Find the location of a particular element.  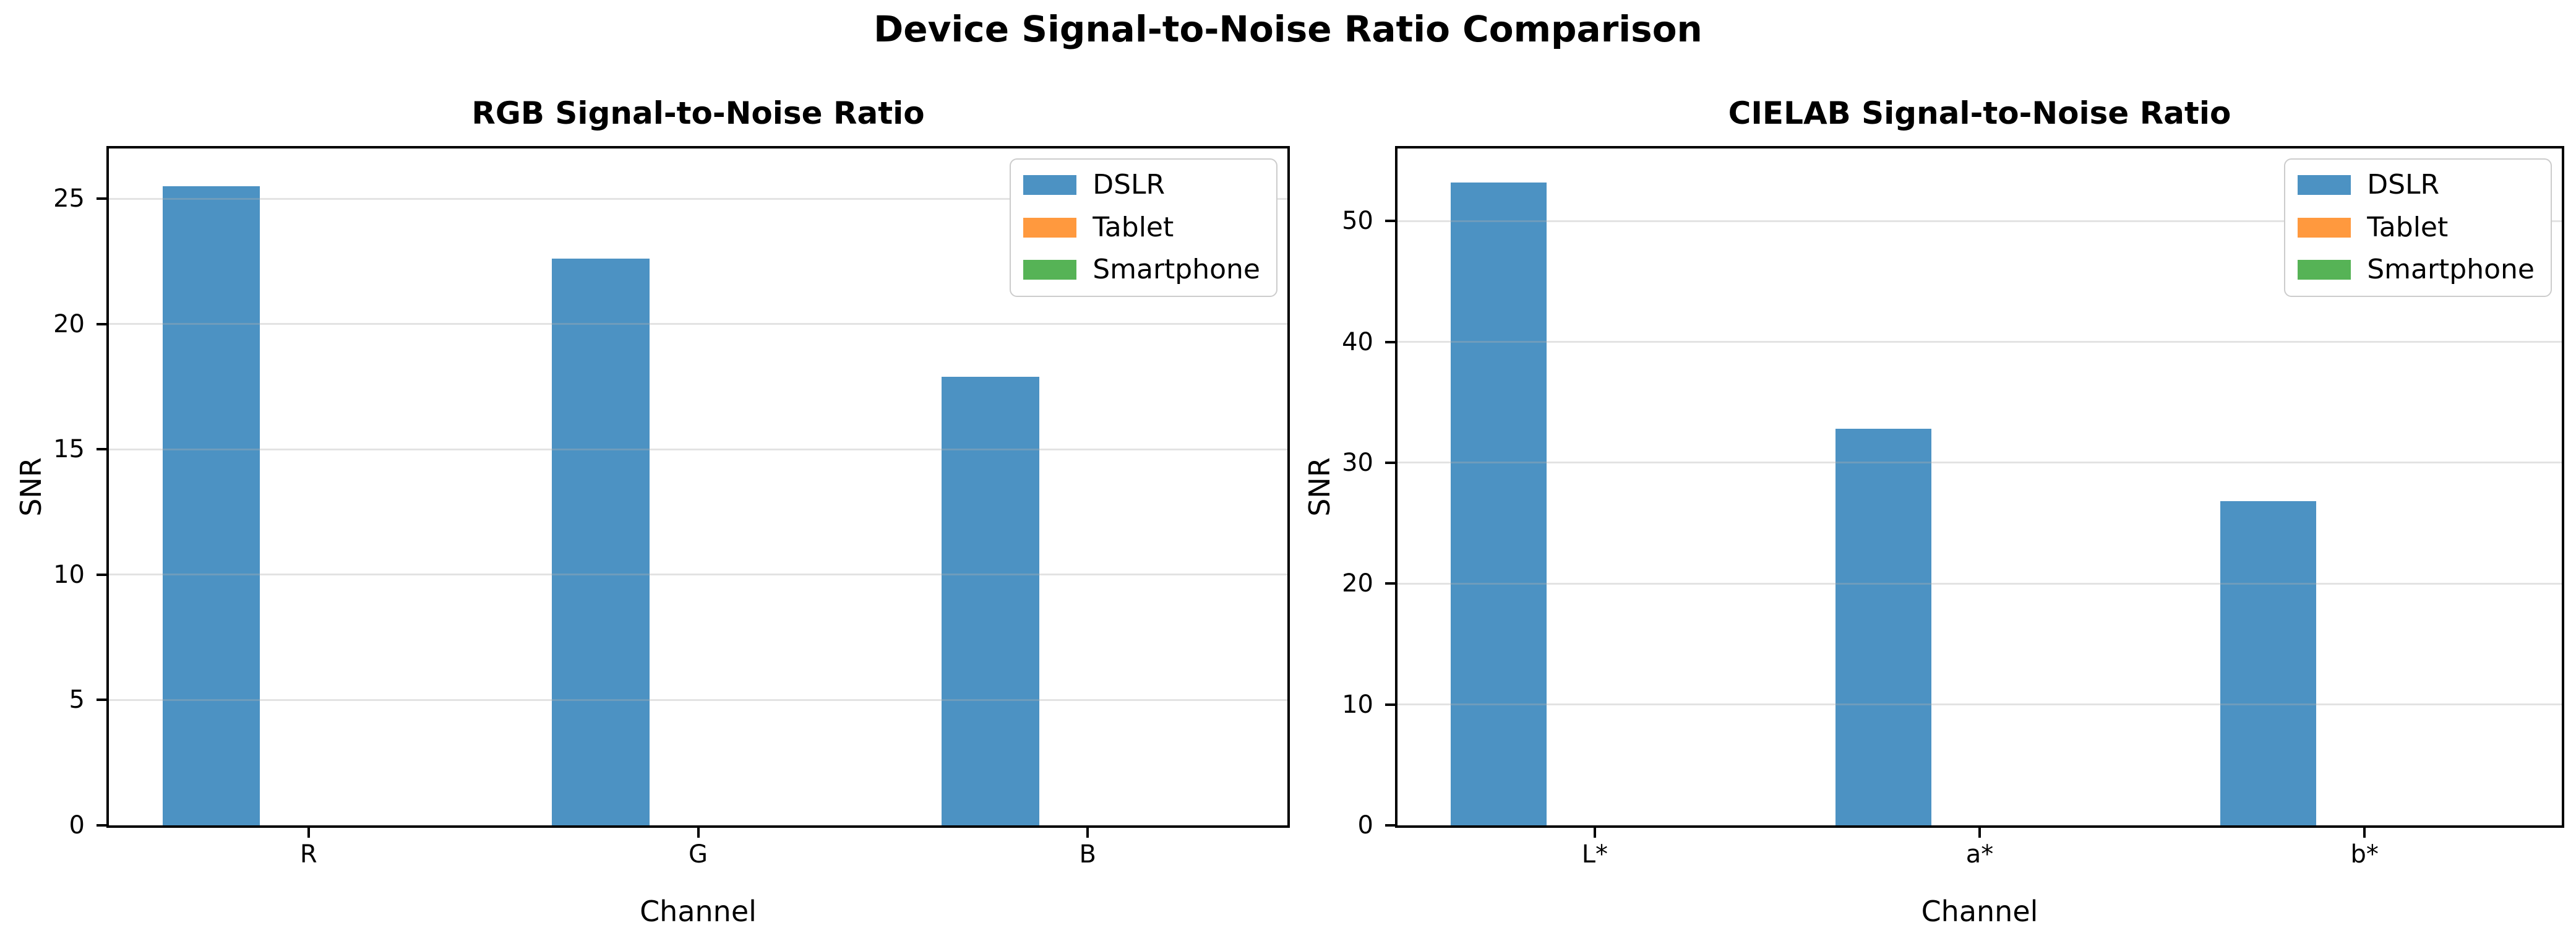

y-axis-label-rgb: SNR is located at coordinates (31, 487).